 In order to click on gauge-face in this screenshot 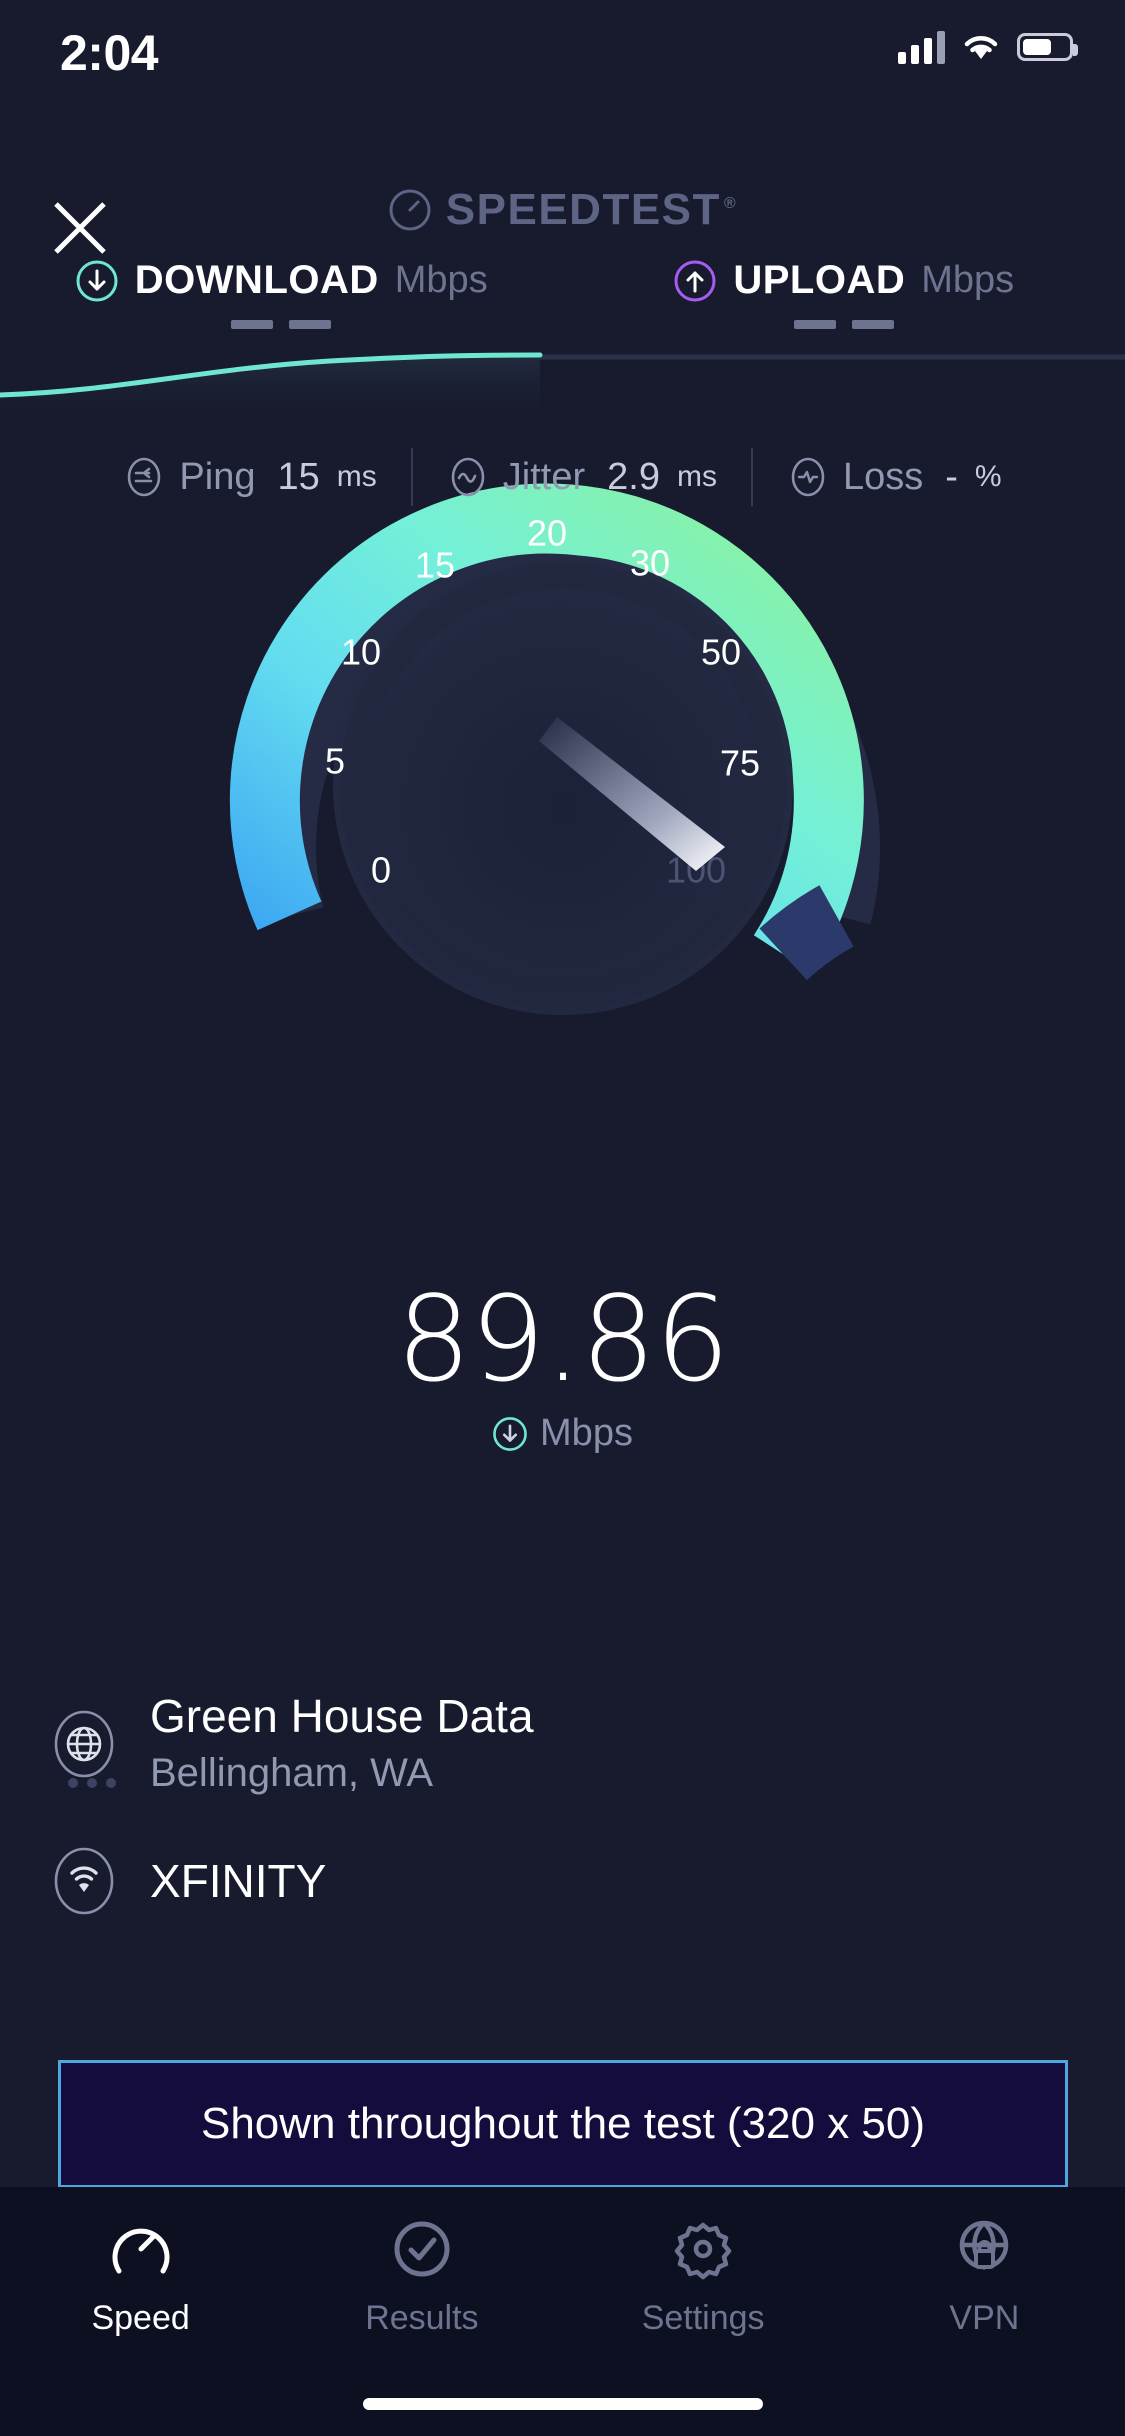, I will do `click(562, 785)`.